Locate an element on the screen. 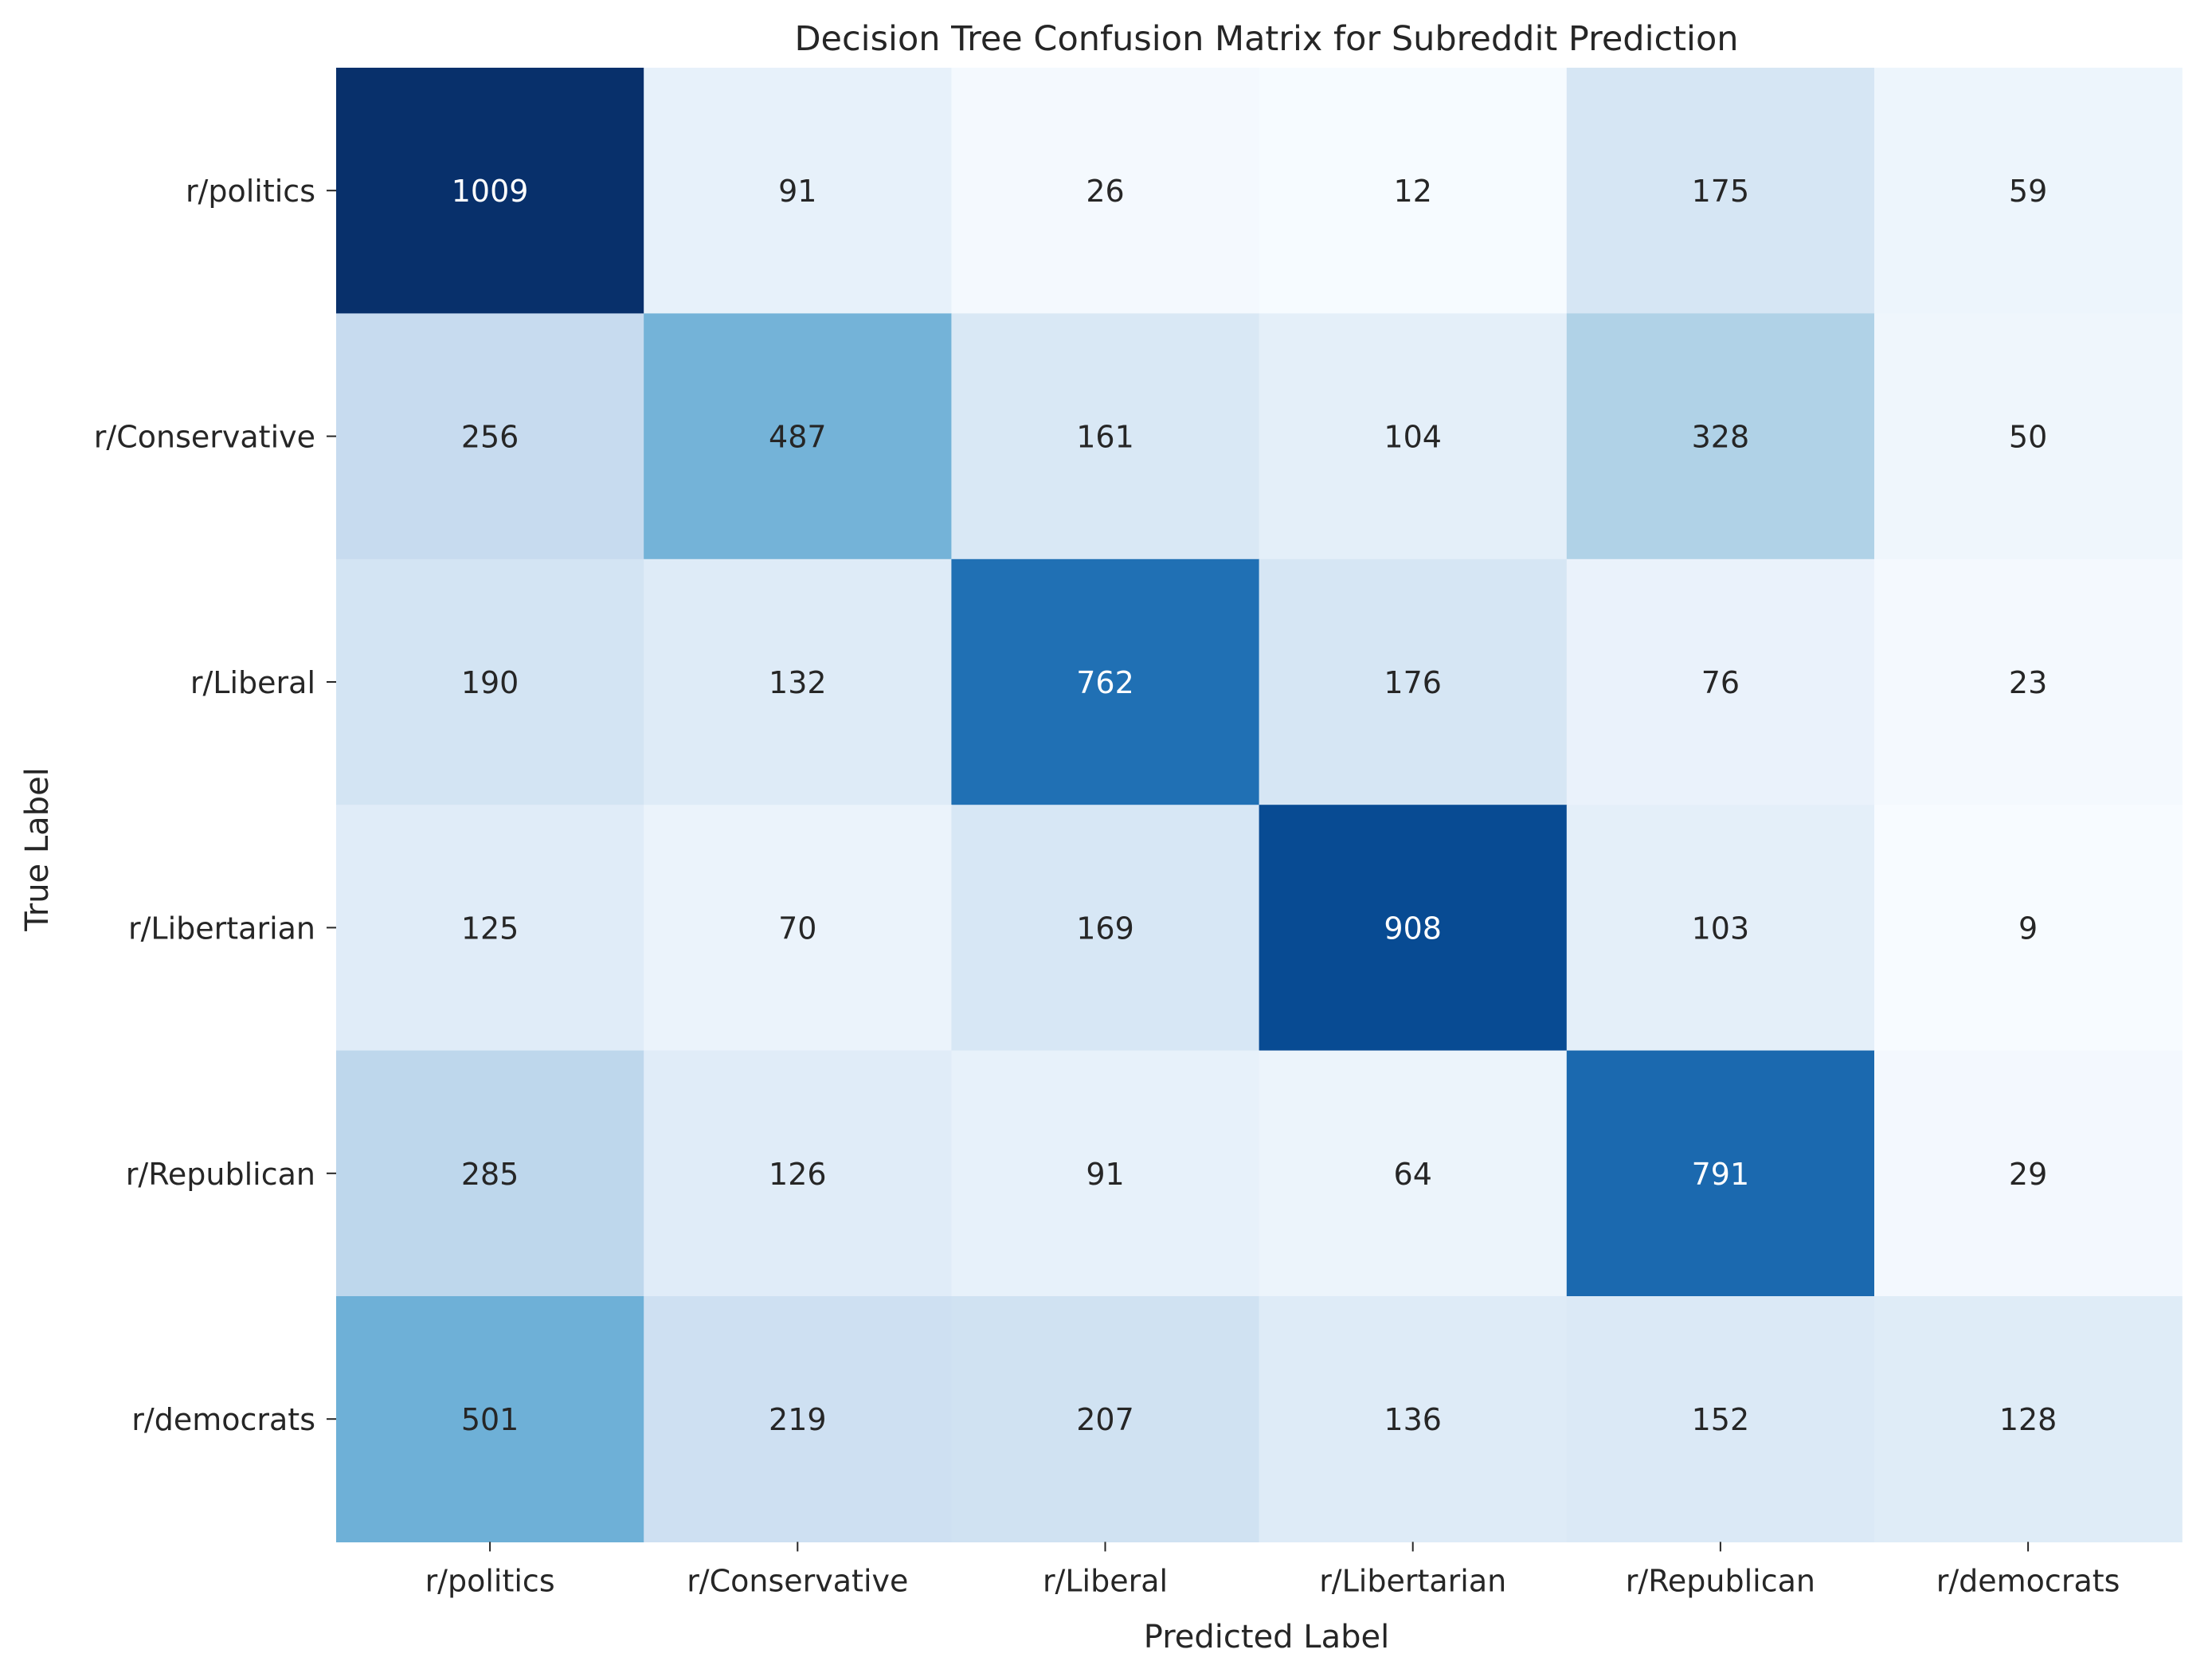 The image size is (2212, 1673). x-axis-label: Predicted Label is located at coordinates (1266, 1637).